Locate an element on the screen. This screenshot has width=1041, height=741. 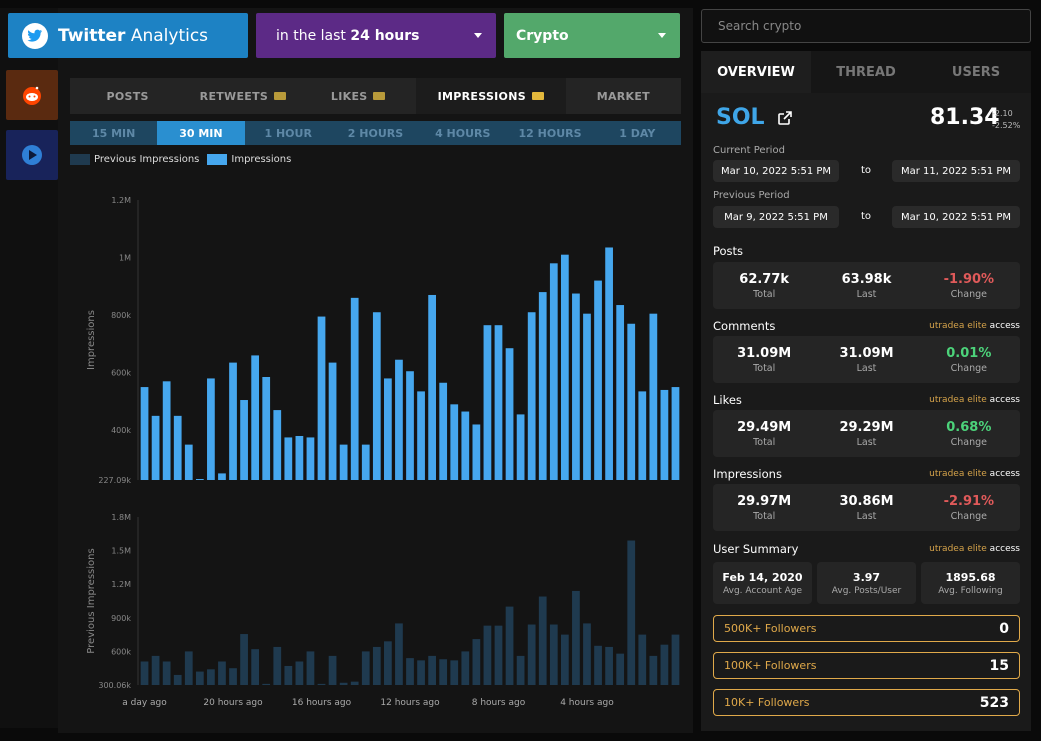
interval-15min: 15 MIN is located at coordinates (113, 133).